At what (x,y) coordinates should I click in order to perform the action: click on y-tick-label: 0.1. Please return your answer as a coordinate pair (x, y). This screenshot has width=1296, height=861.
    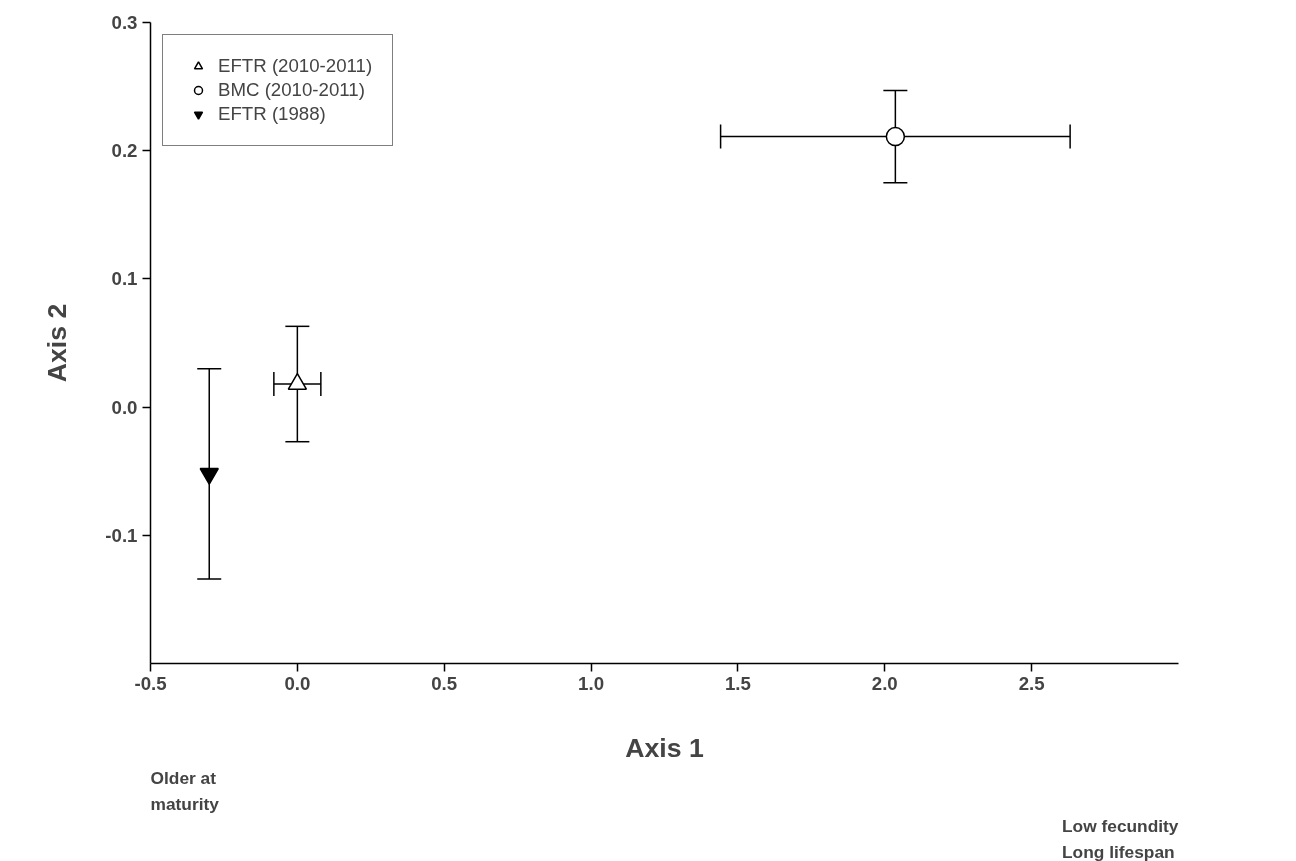
    Looking at the image, I should click on (124, 279).